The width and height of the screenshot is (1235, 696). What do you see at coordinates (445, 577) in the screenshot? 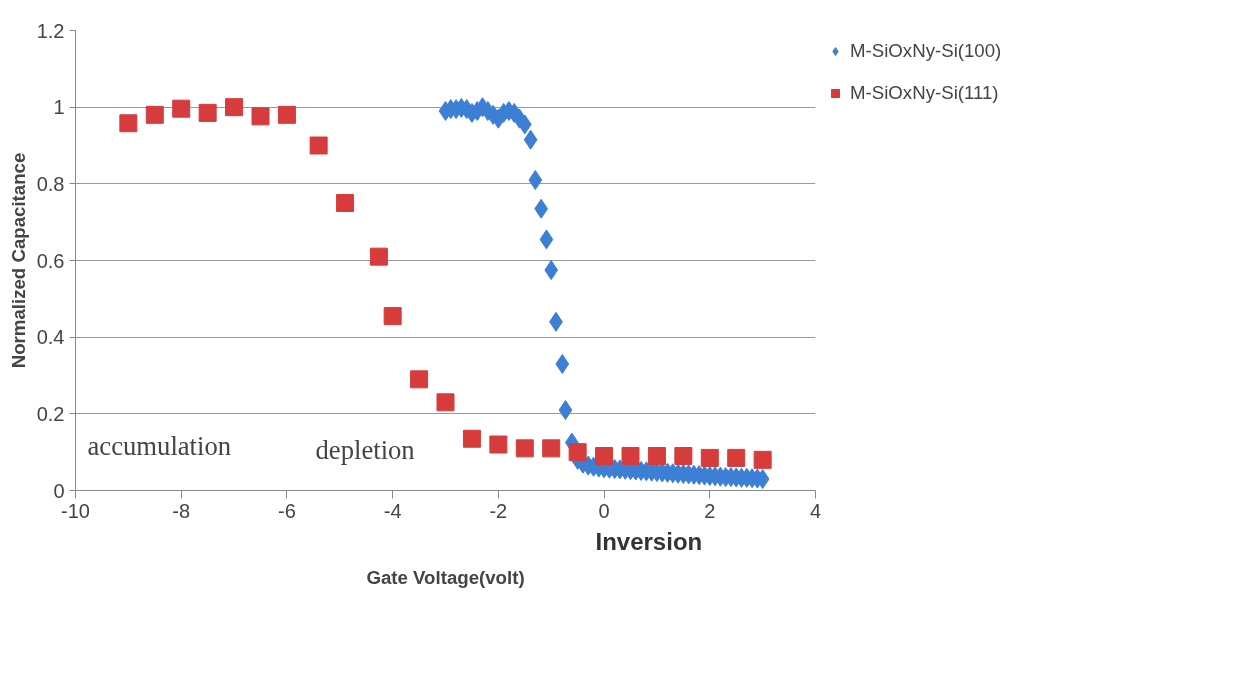
I see `x-axis-title: Gate Voltage(volt)` at bounding box center [445, 577].